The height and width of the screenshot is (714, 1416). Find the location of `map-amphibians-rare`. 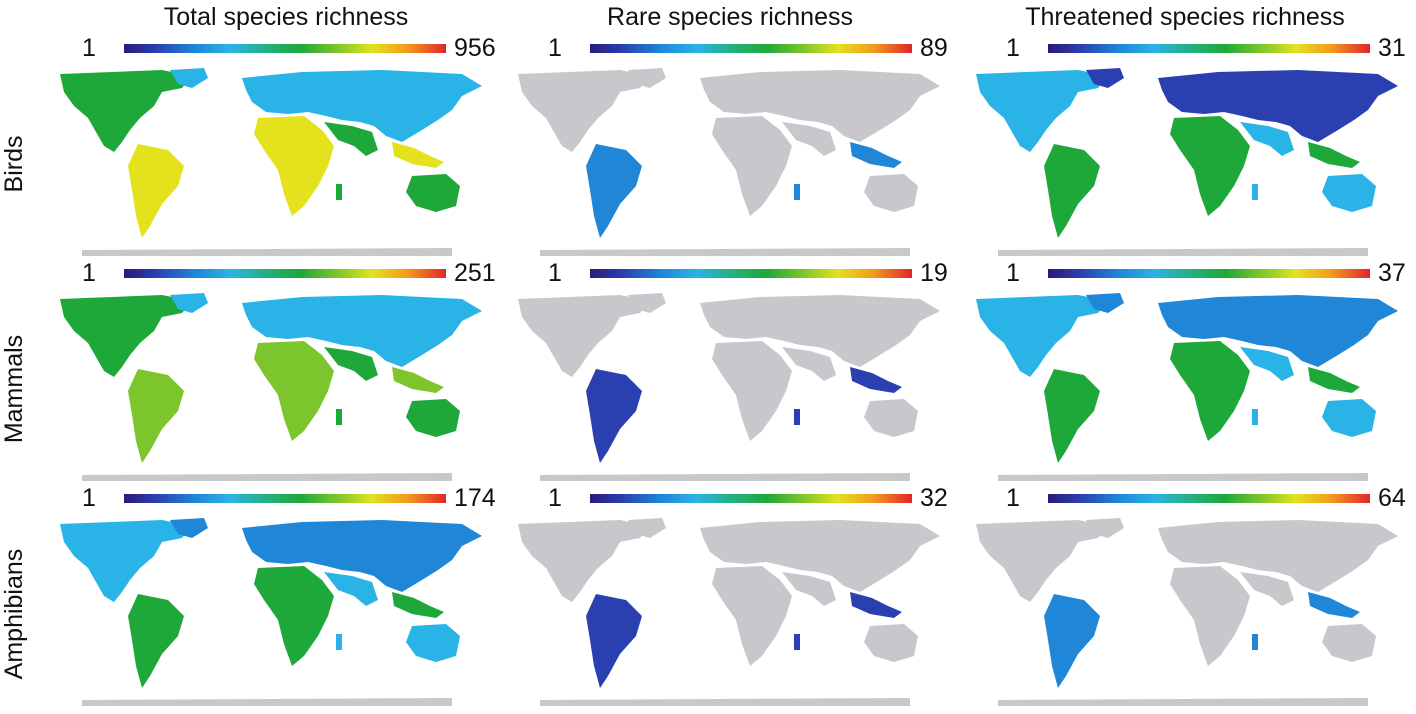

map-amphibians-rare is located at coordinates (725, 611).